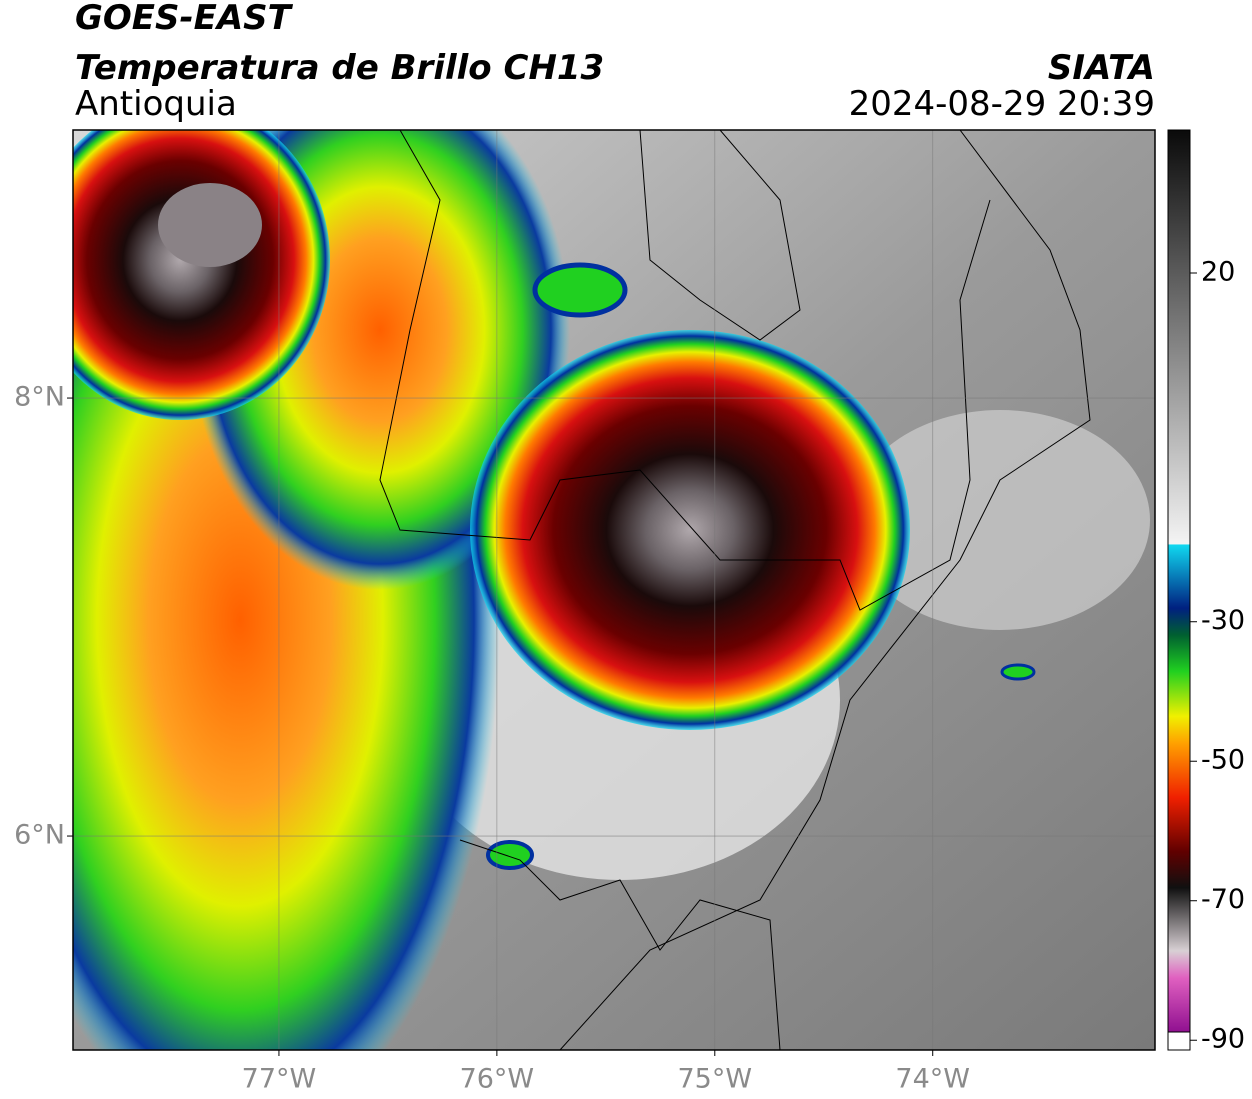 The width and height of the screenshot is (1252, 1099). What do you see at coordinates (715, 1079) in the screenshot?
I see `x-tick-label: 75°W` at bounding box center [715, 1079].